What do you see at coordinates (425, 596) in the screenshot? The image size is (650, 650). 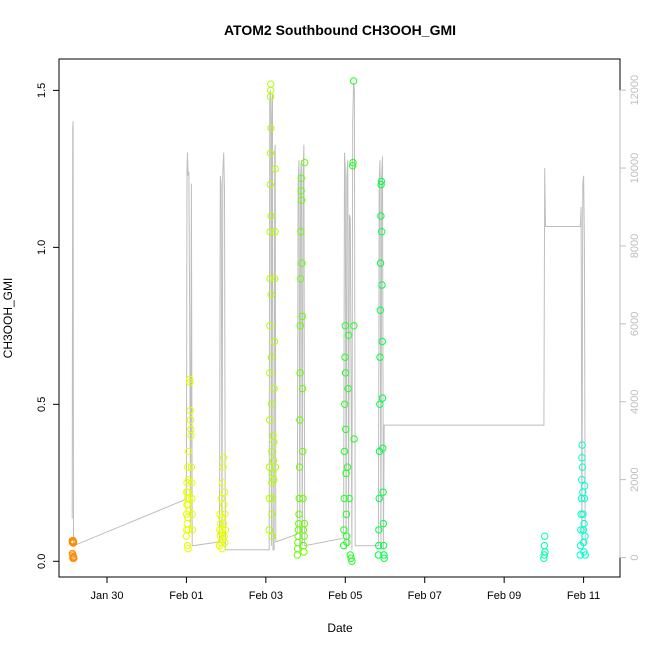 I see `x-tick-label: Feb 07` at bounding box center [425, 596].